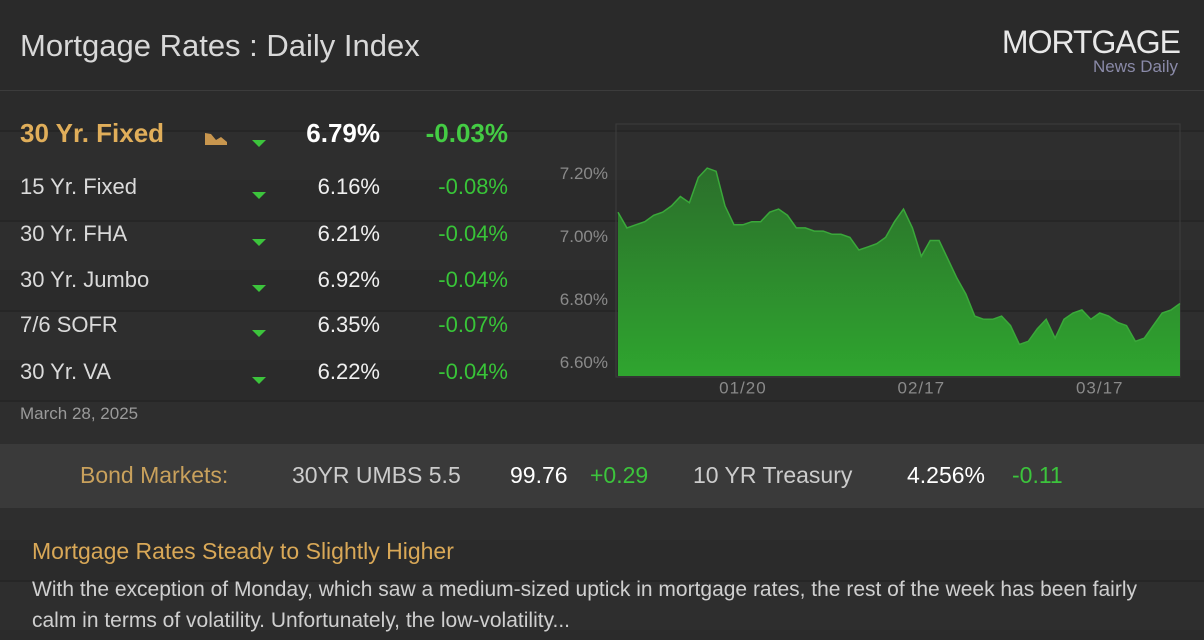 The width and height of the screenshot is (1204, 640). I want to click on article-title: Mortgage Rates Steady to Slightly Higher, so click(243, 551).